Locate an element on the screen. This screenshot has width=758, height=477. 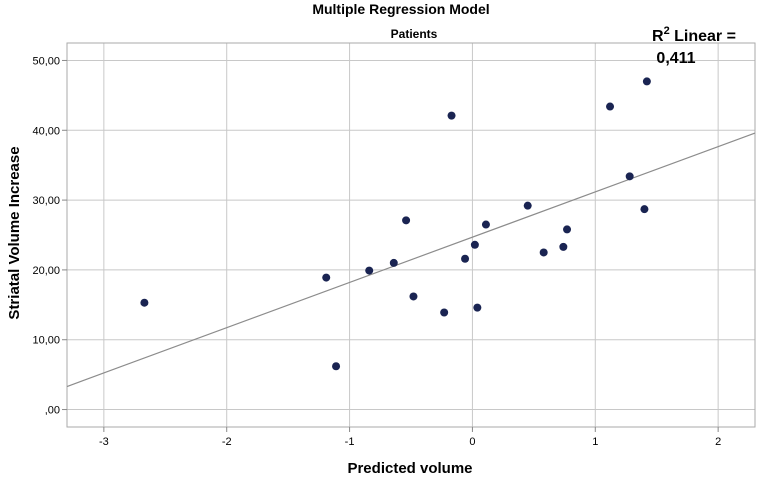
x-tick-label: -3 is located at coordinates (104, 442).